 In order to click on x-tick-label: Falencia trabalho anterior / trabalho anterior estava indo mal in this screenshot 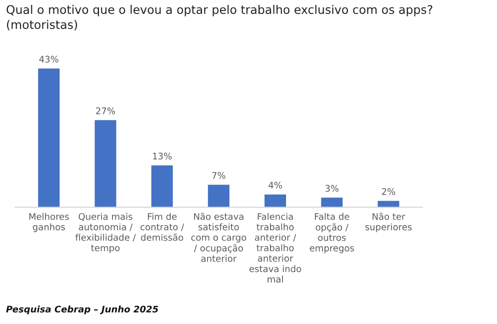, I will do `click(276, 247)`.